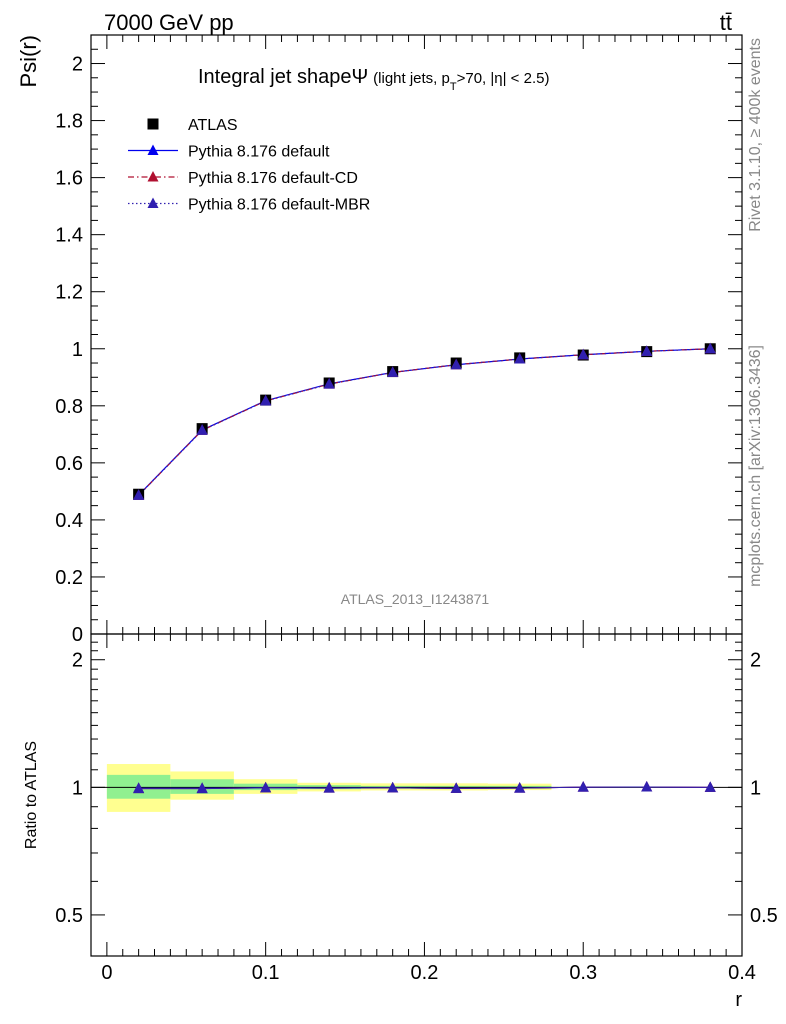  What do you see at coordinates (153, 176) in the screenshot?
I see `legend-marker-pythia-8-176-default-cd` at bounding box center [153, 176].